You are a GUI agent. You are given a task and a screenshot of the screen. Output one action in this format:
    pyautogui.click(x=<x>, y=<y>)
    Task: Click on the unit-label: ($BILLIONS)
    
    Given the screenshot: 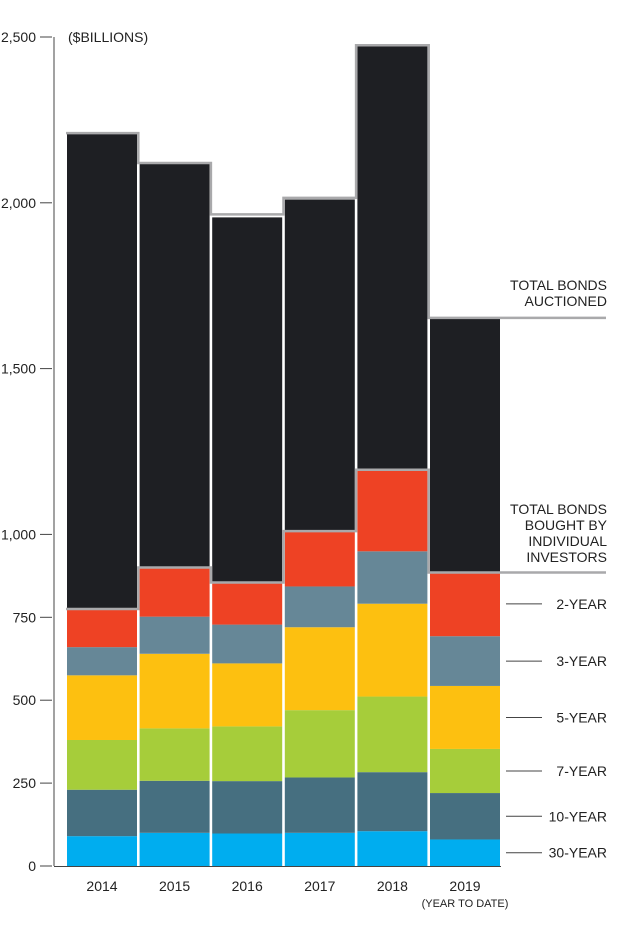 What is the action you would take?
    pyautogui.click(x=108, y=37)
    